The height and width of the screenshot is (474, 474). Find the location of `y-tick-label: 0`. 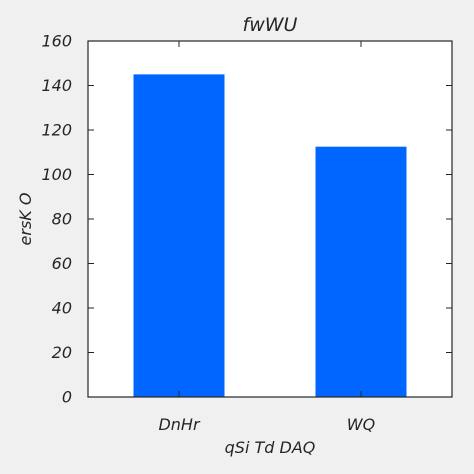

y-tick-label: 0 is located at coordinates (67, 397).